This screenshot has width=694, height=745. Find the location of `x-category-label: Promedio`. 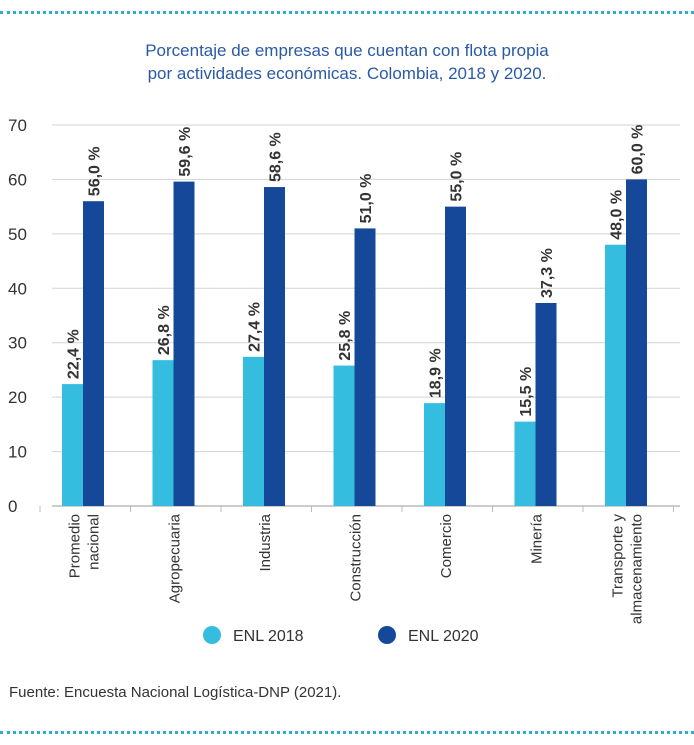

x-category-label: Promedio is located at coordinates (75, 546).